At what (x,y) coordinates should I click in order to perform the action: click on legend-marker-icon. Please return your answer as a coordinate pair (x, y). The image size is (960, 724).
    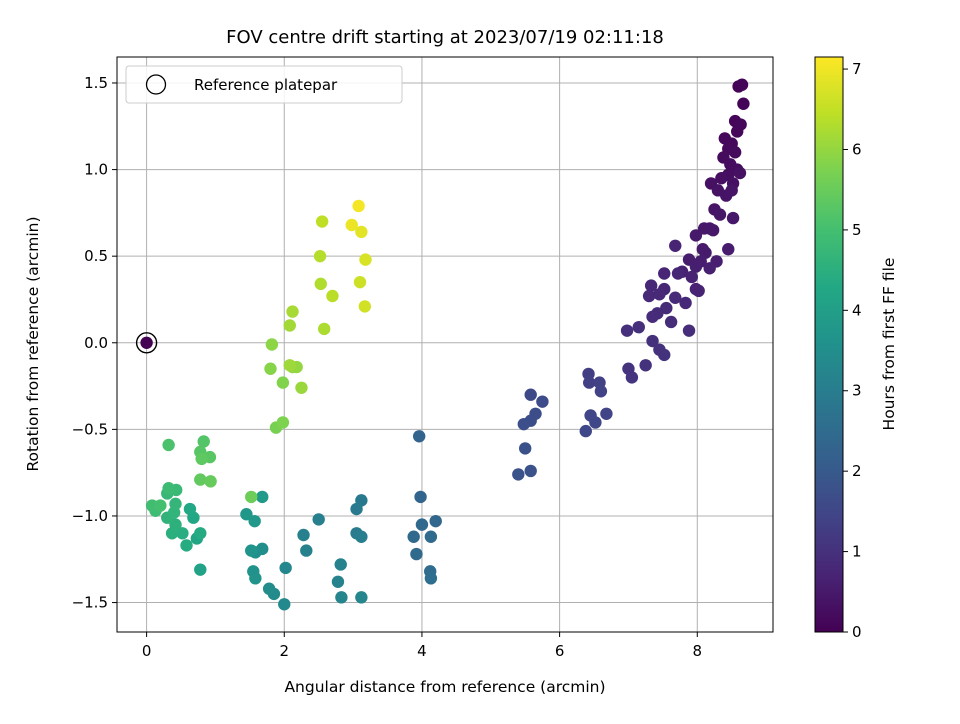
    Looking at the image, I should click on (156, 84).